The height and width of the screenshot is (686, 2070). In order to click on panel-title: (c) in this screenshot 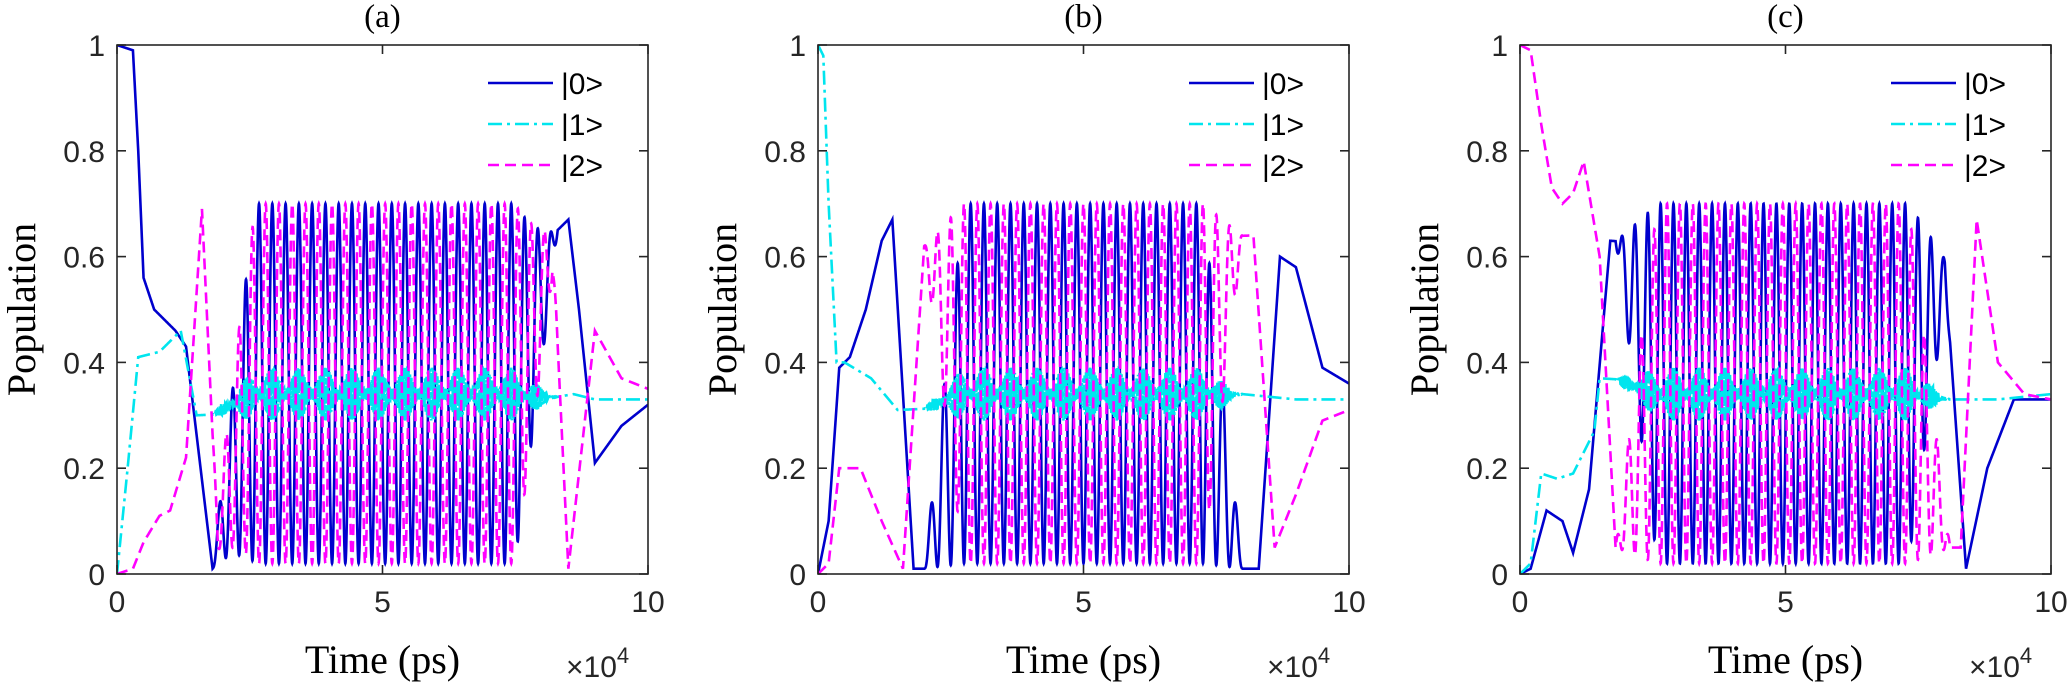, I will do `click(1785, 17)`.